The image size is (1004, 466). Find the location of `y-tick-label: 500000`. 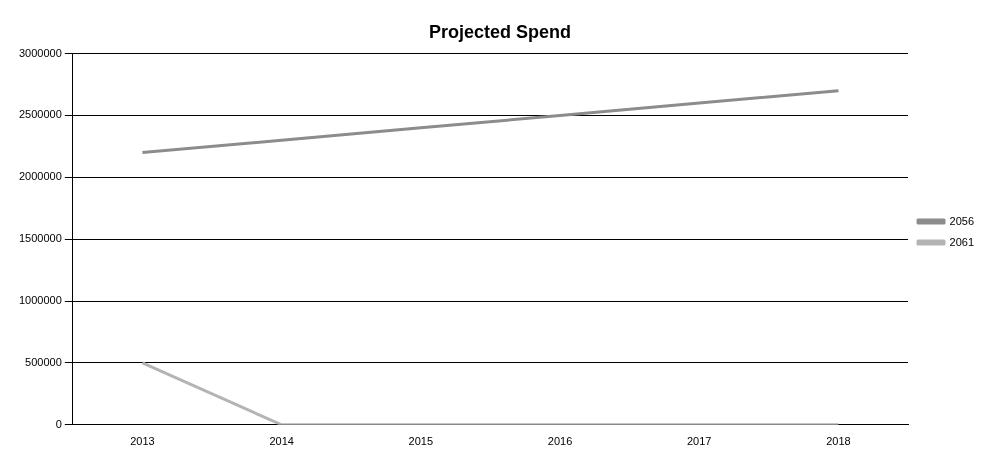

y-tick-label: 500000 is located at coordinates (43, 361).